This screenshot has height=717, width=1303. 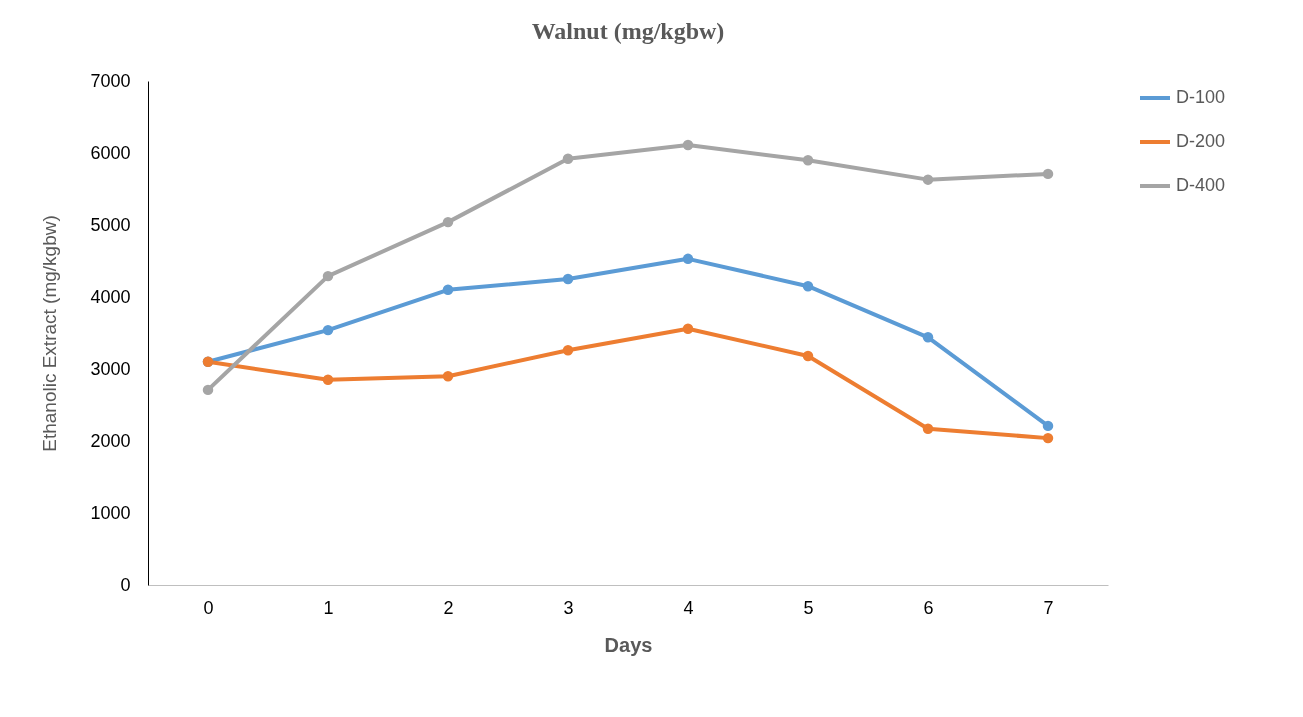 What do you see at coordinates (110, 152) in the screenshot?
I see `y-tick-label: 6000` at bounding box center [110, 152].